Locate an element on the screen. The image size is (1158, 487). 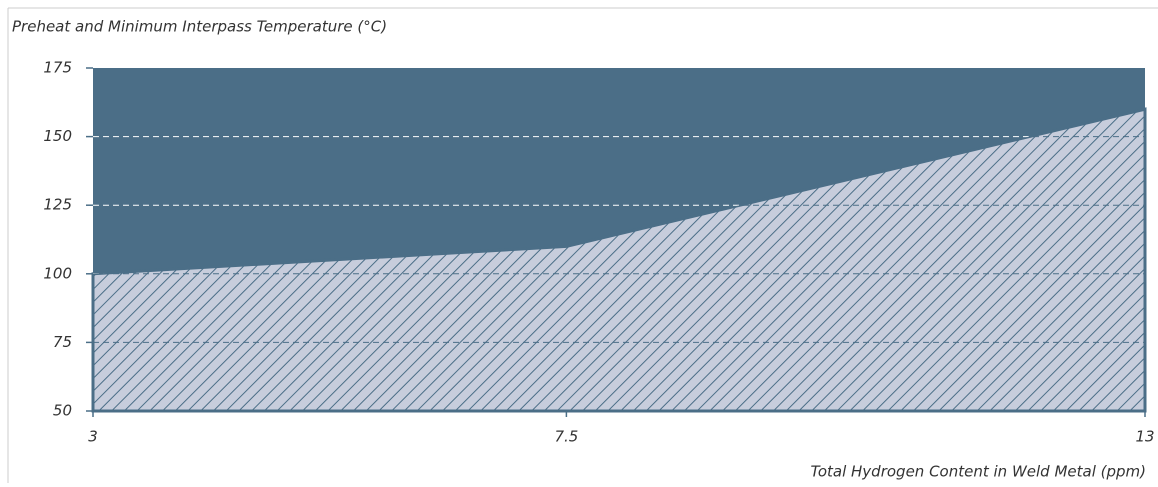
x-tick-label: 7.5 is located at coordinates (566, 437).